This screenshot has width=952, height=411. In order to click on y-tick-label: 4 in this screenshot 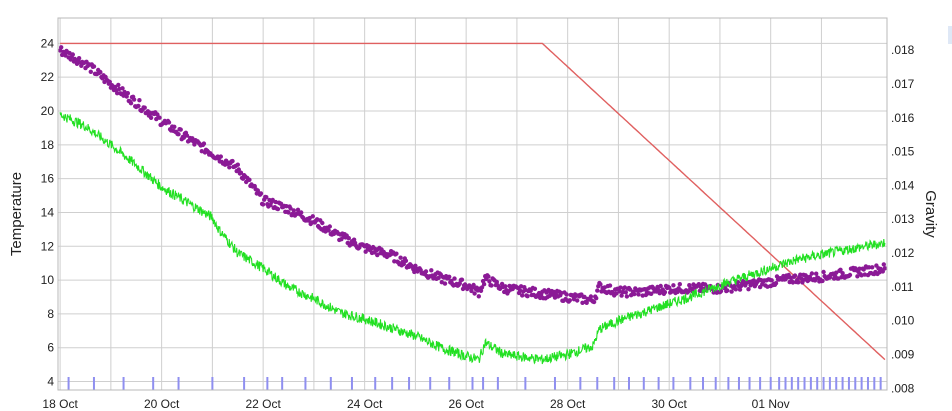, I will do `click(50, 382)`.